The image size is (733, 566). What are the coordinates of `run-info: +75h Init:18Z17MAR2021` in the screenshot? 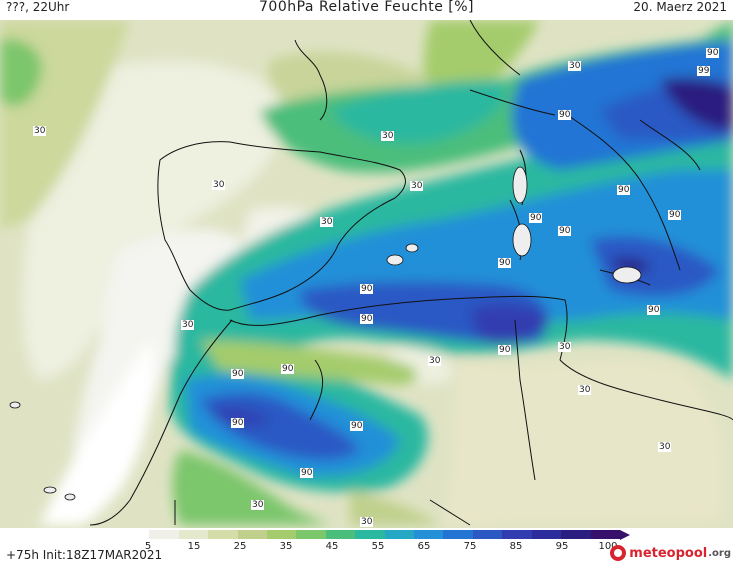 It's located at (84, 555).